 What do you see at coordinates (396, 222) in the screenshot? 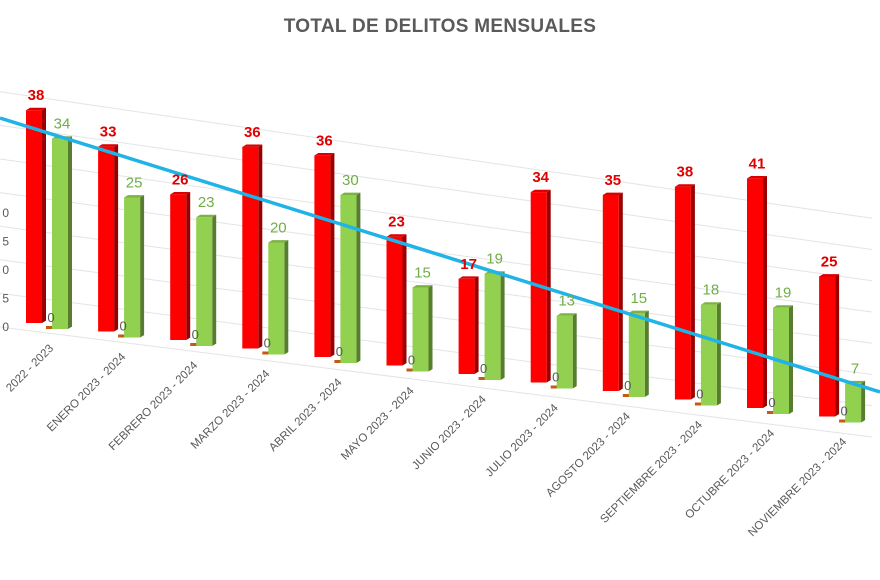
I see `data-label-series-1: 23` at bounding box center [396, 222].